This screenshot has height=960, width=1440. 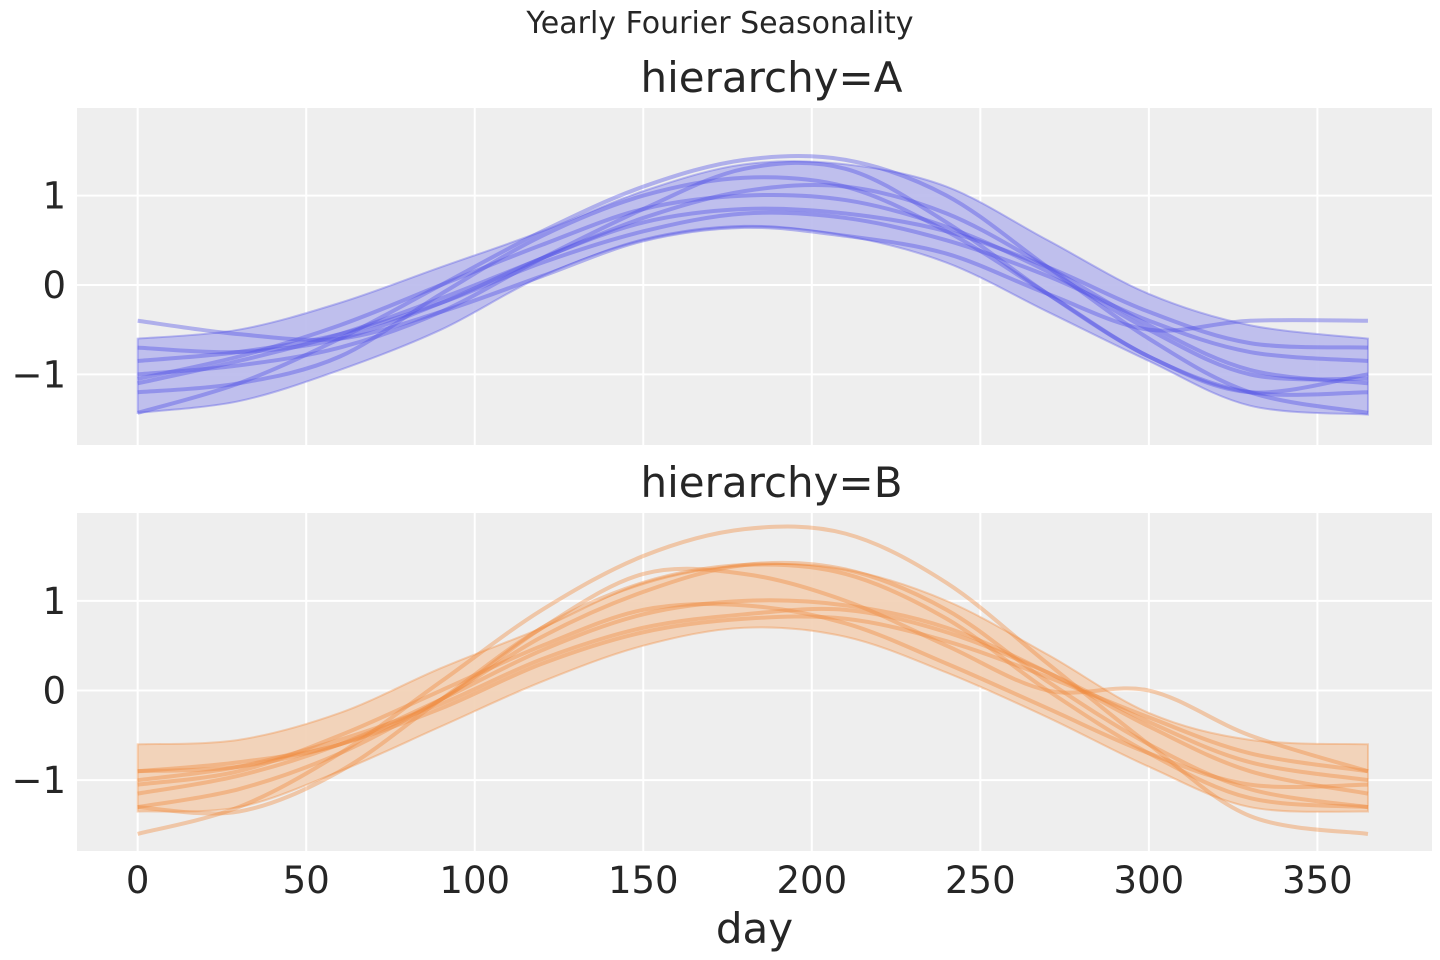 What do you see at coordinates (1149, 880) in the screenshot?
I see `x-tick-label: 300` at bounding box center [1149, 880].